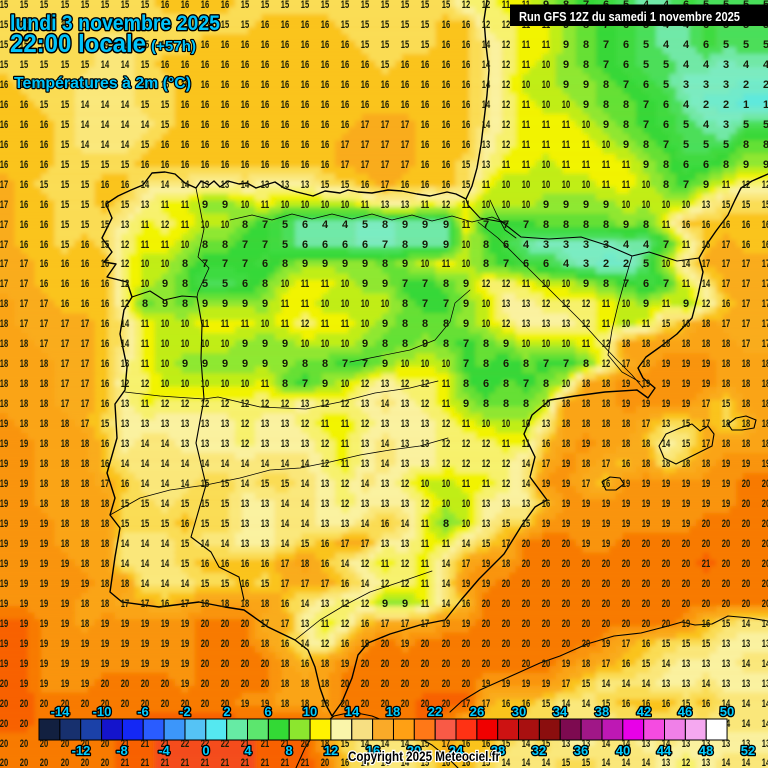 Image resolution: width=768 pixels, height=768 pixels. What do you see at coordinates (685, 711) in the screenshot?
I see `svg-text: 46` at bounding box center [685, 711].